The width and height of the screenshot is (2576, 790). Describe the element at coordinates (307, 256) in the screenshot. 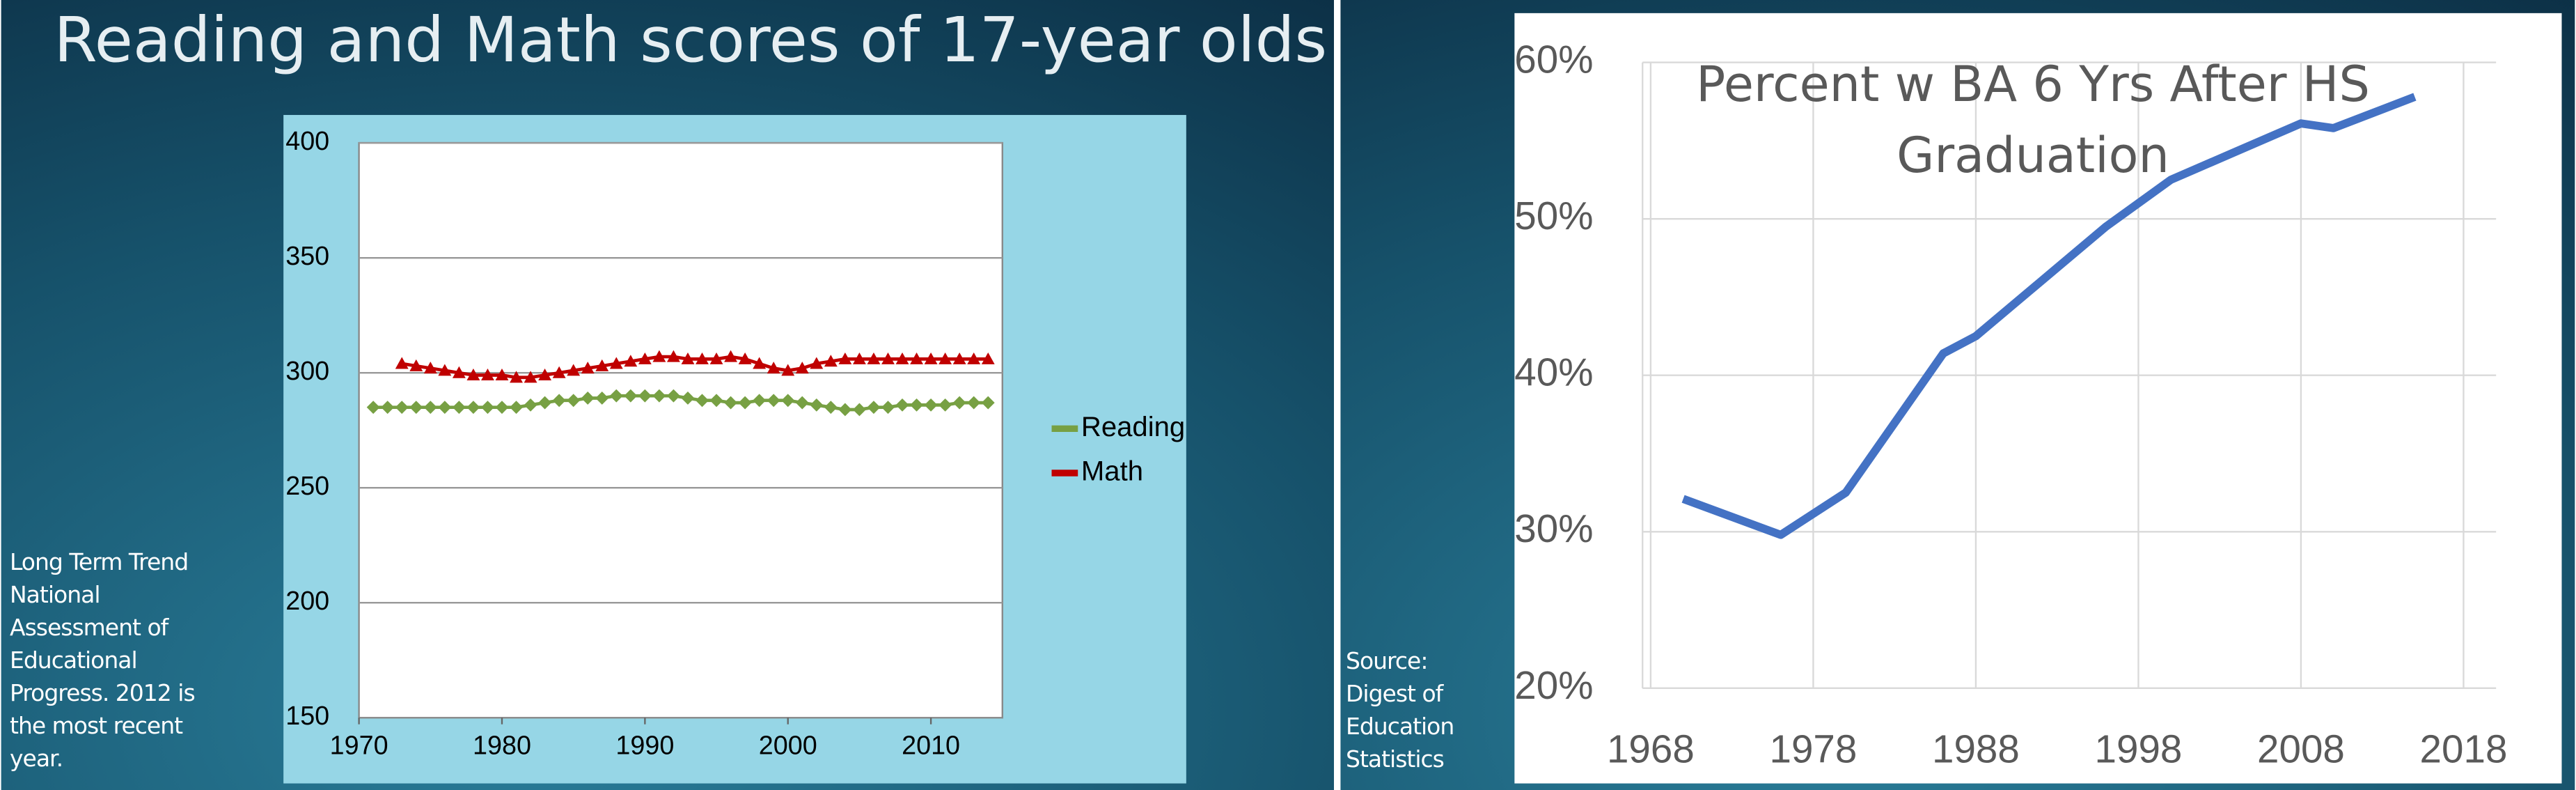

I see `y-tick-label: 350` at that location.